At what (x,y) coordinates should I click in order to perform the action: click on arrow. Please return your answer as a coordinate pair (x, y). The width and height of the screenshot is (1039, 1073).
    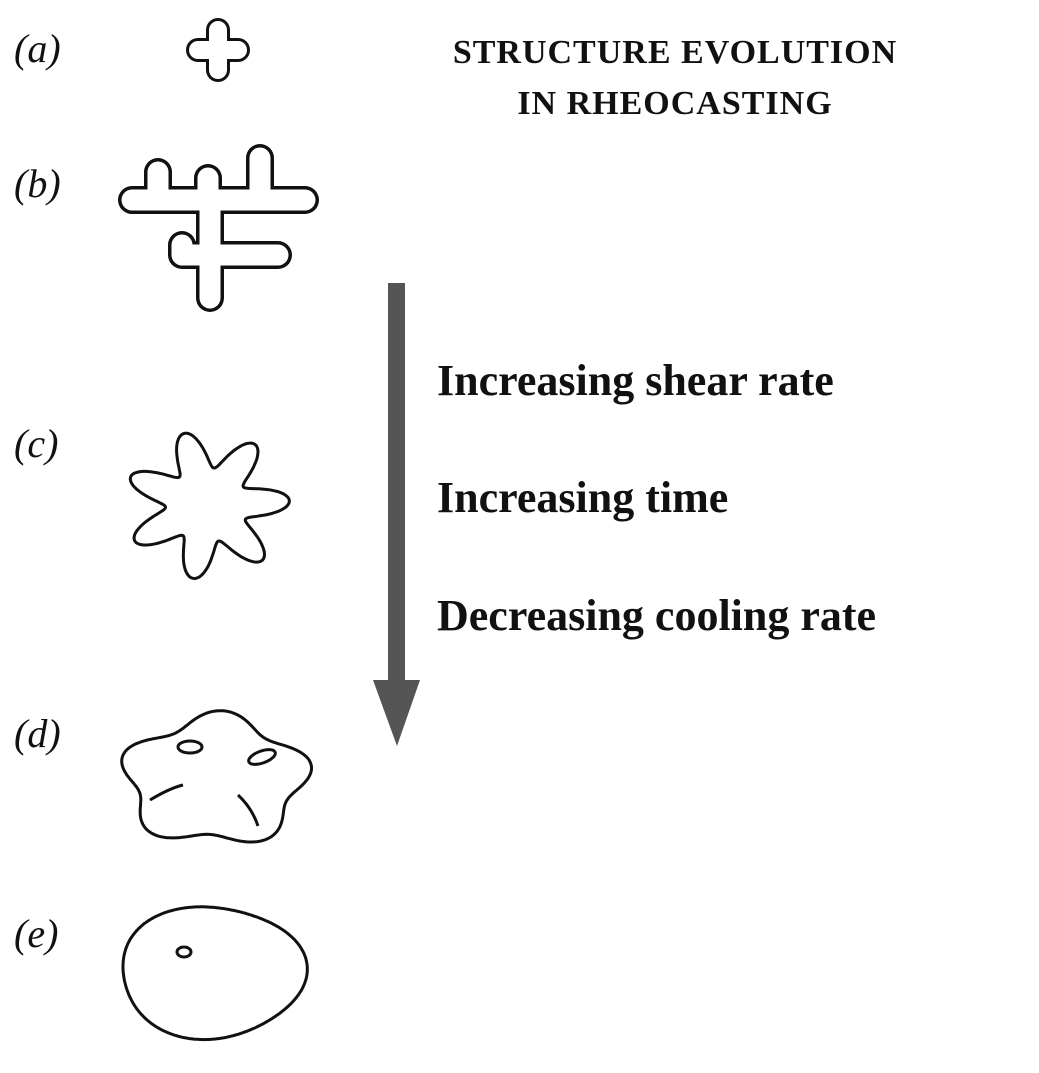
    Looking at the image, I should click on (396, 514).